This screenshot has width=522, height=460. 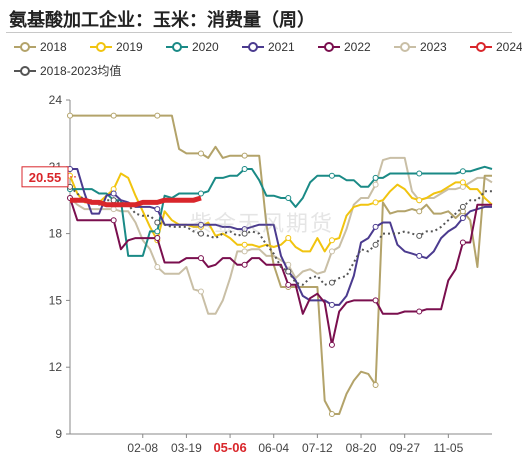 What do you see at coordinates (56, 300) in the screenshot?
I see `y-tick-label: 15` at bounding box center [56, 300].